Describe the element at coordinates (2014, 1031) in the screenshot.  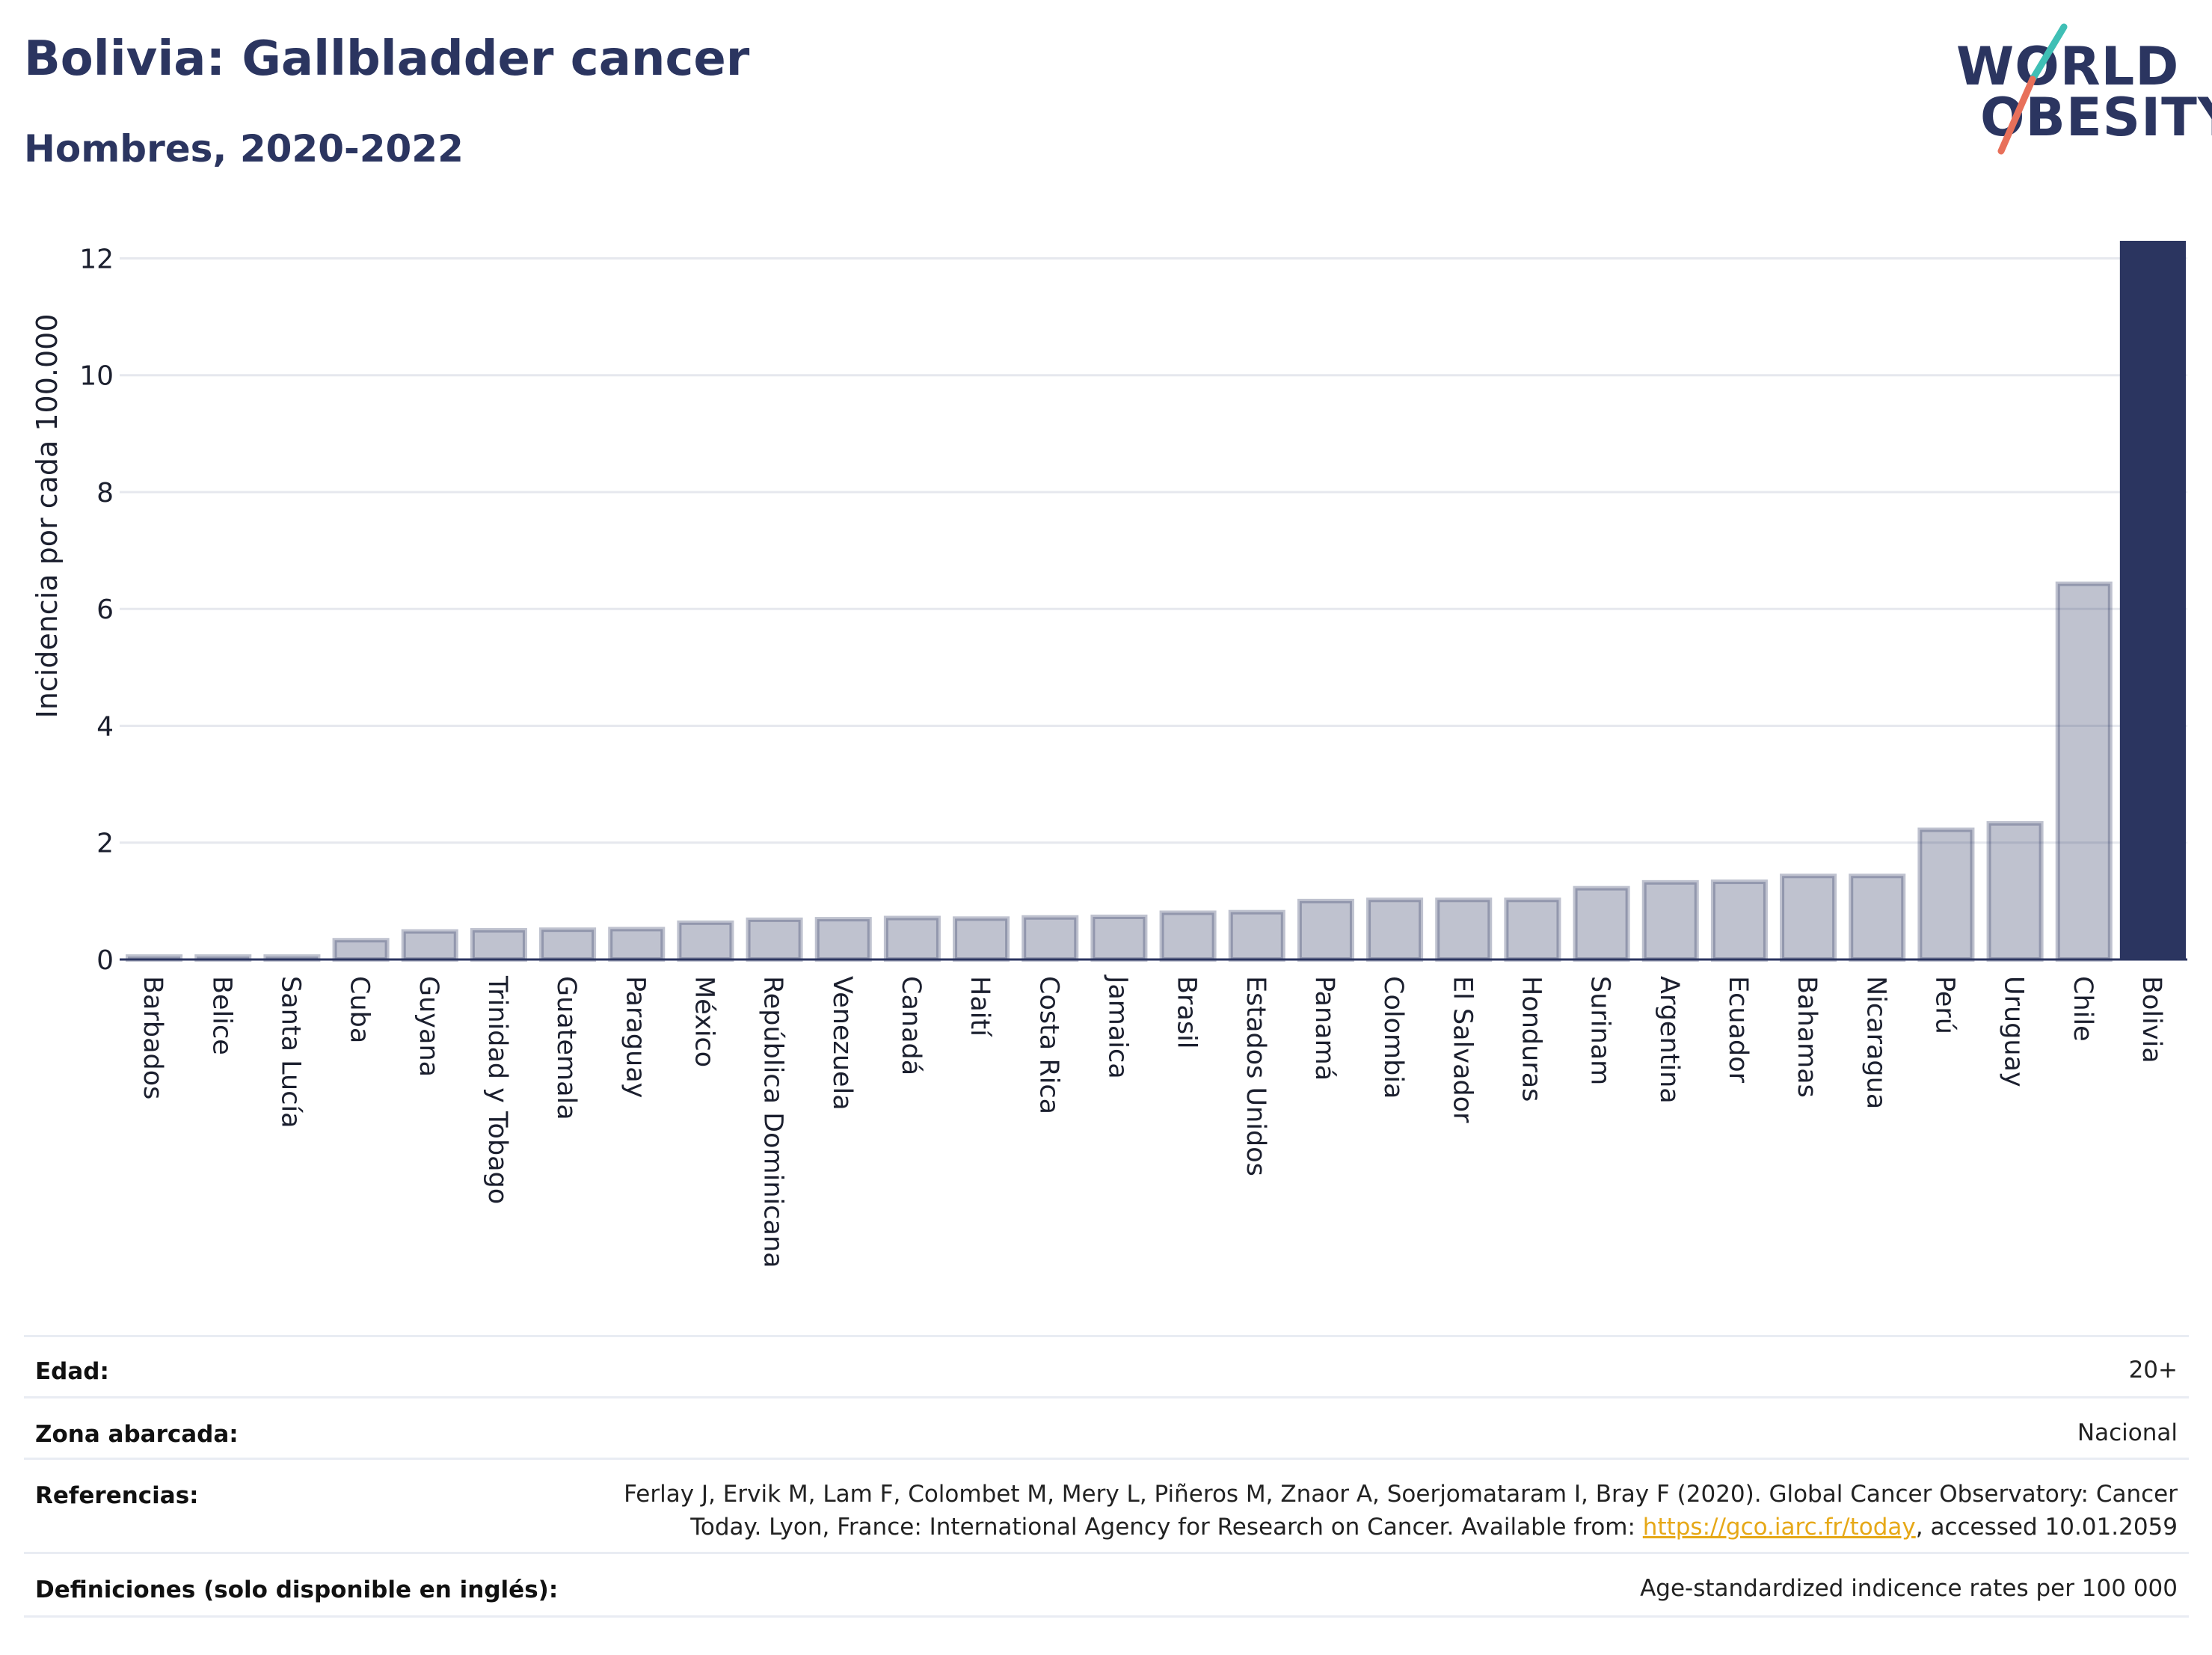
I see `x-tick-label: Uruguay` at that location.